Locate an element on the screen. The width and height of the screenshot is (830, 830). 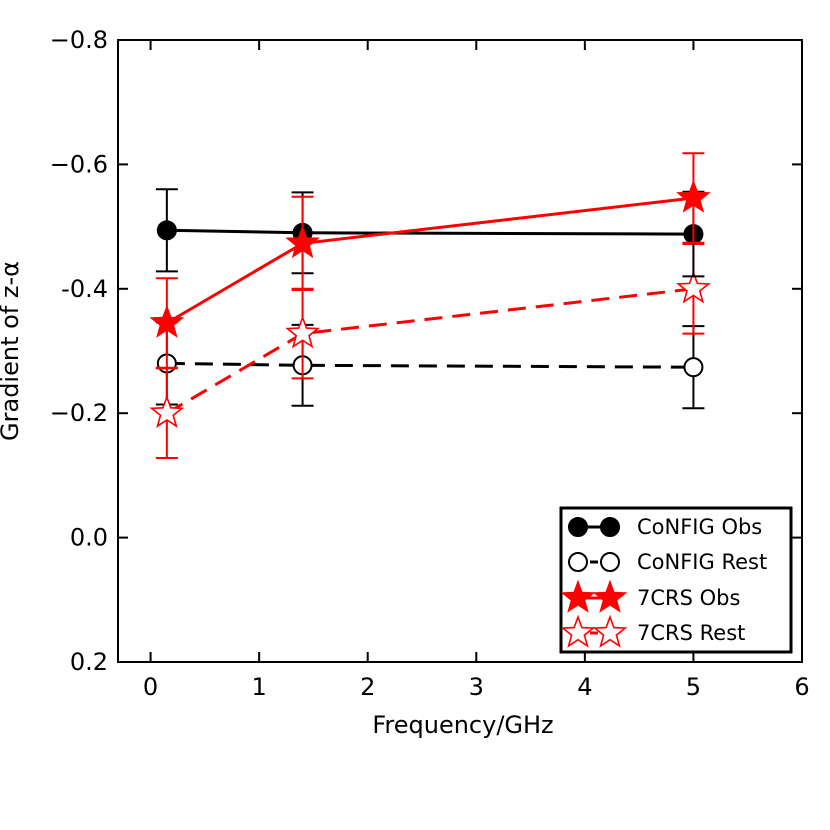
y-tick-label: -0.4 is located at coordinates (84, 289).